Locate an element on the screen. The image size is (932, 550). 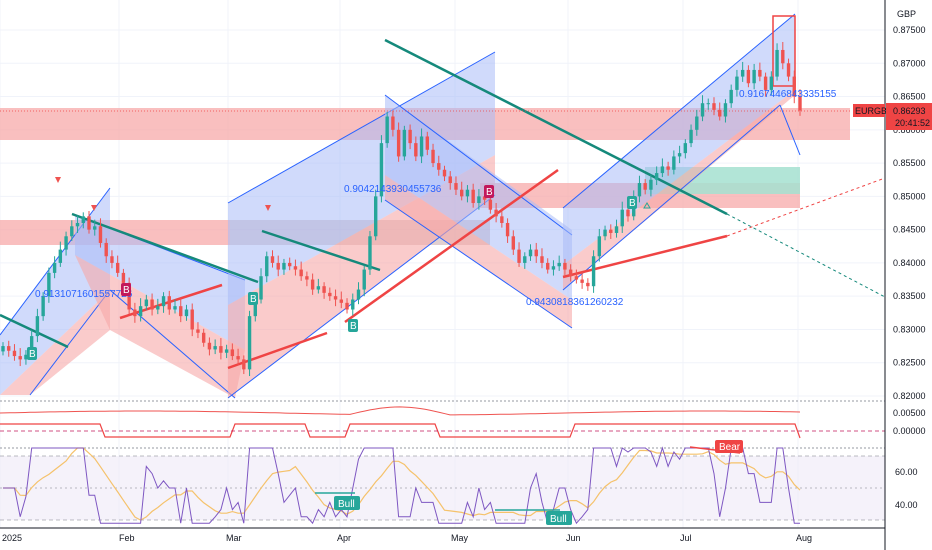
last-price-tag: 0.86293 20:41:52 is located at coordinates (909, 116).